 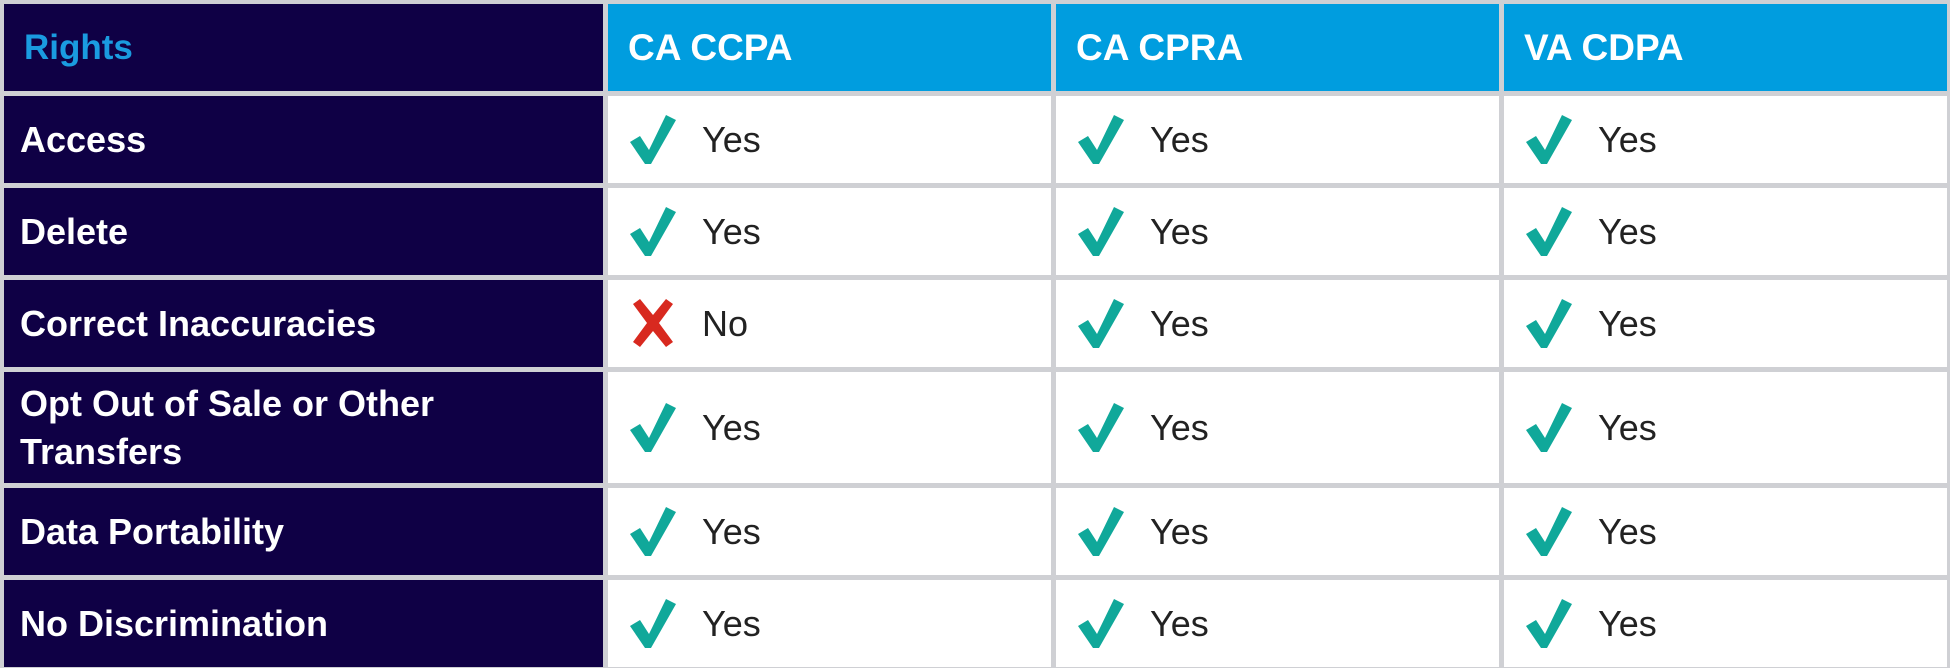 I want to click on row-label: Correct Inaccuracies, so click(x=303, y=323).